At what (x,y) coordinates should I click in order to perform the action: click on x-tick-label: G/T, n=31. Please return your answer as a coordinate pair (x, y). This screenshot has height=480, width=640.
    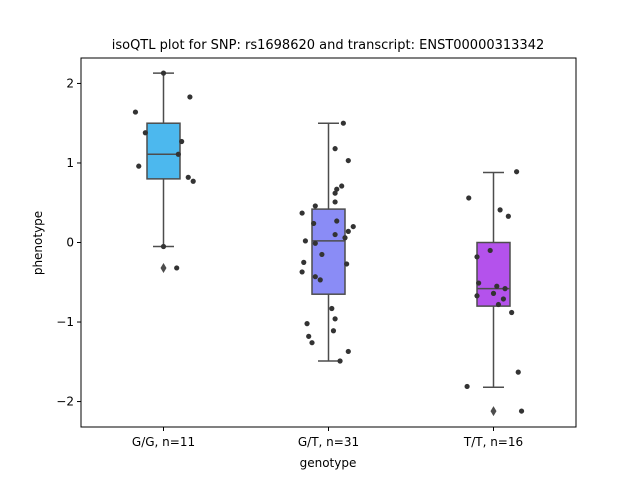
    Looking at the image, I should click on (328, 442).